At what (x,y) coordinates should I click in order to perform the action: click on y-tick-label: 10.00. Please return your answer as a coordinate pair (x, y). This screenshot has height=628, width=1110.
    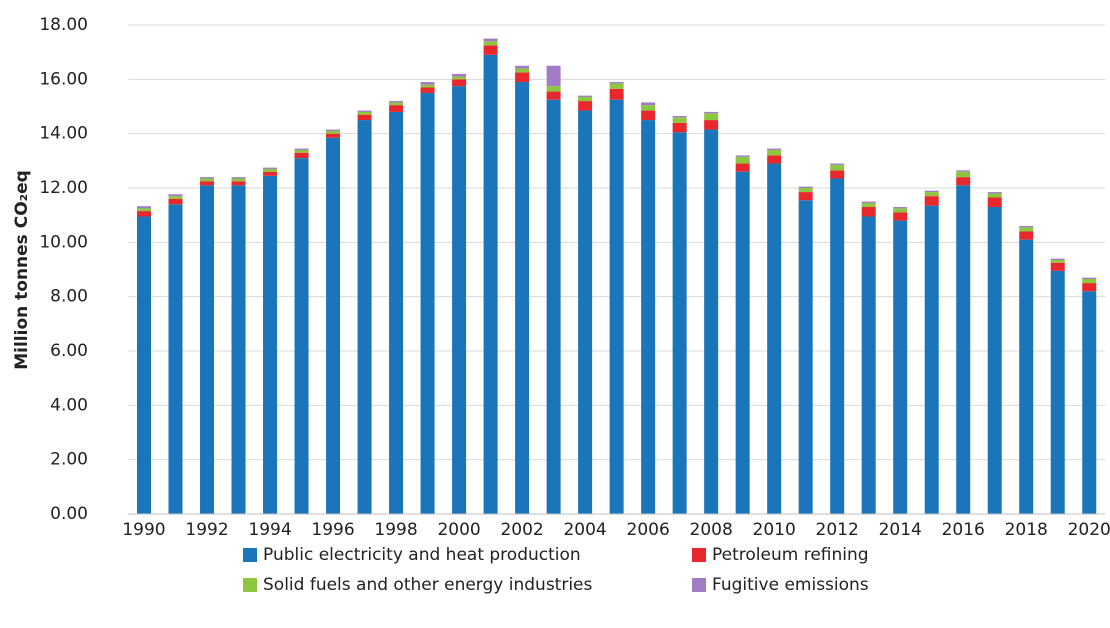
    Looking at the image, I should click on (63, 242).